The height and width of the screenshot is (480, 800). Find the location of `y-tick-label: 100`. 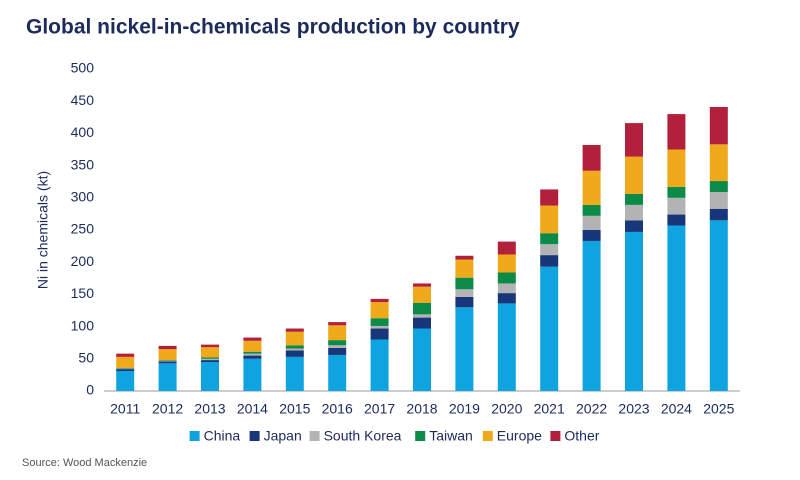

y-tick-label: 100 is located at coordinates (83, 325).